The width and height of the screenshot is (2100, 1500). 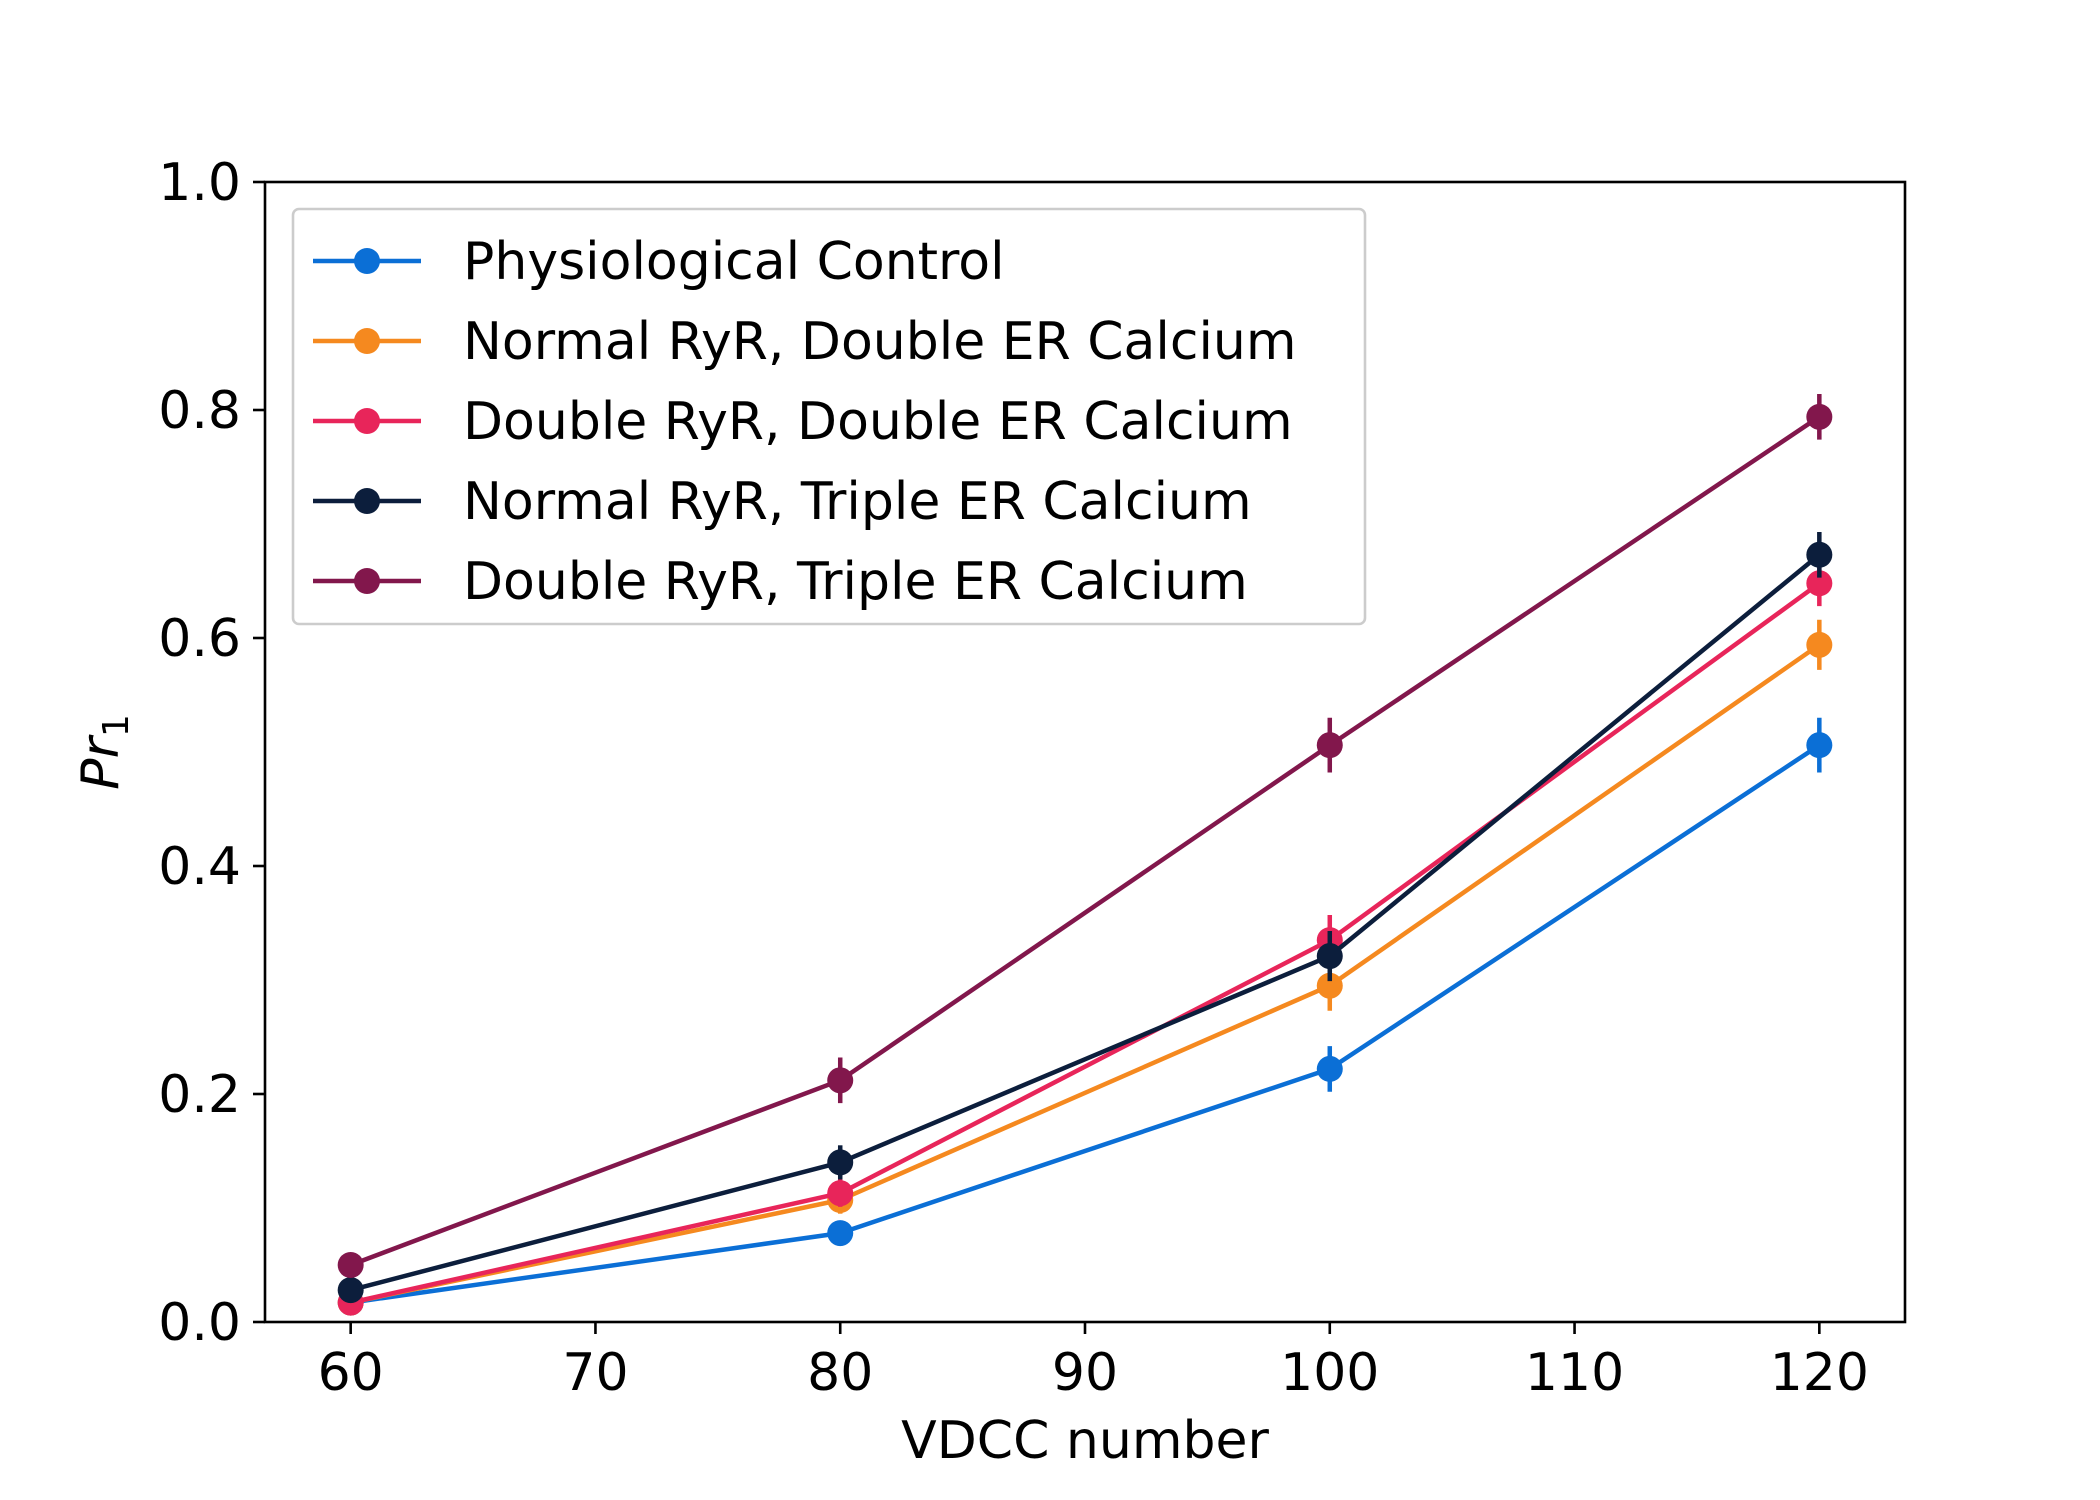 I want to click on y-axis-title: Pr1, so click(x=104, y=752).